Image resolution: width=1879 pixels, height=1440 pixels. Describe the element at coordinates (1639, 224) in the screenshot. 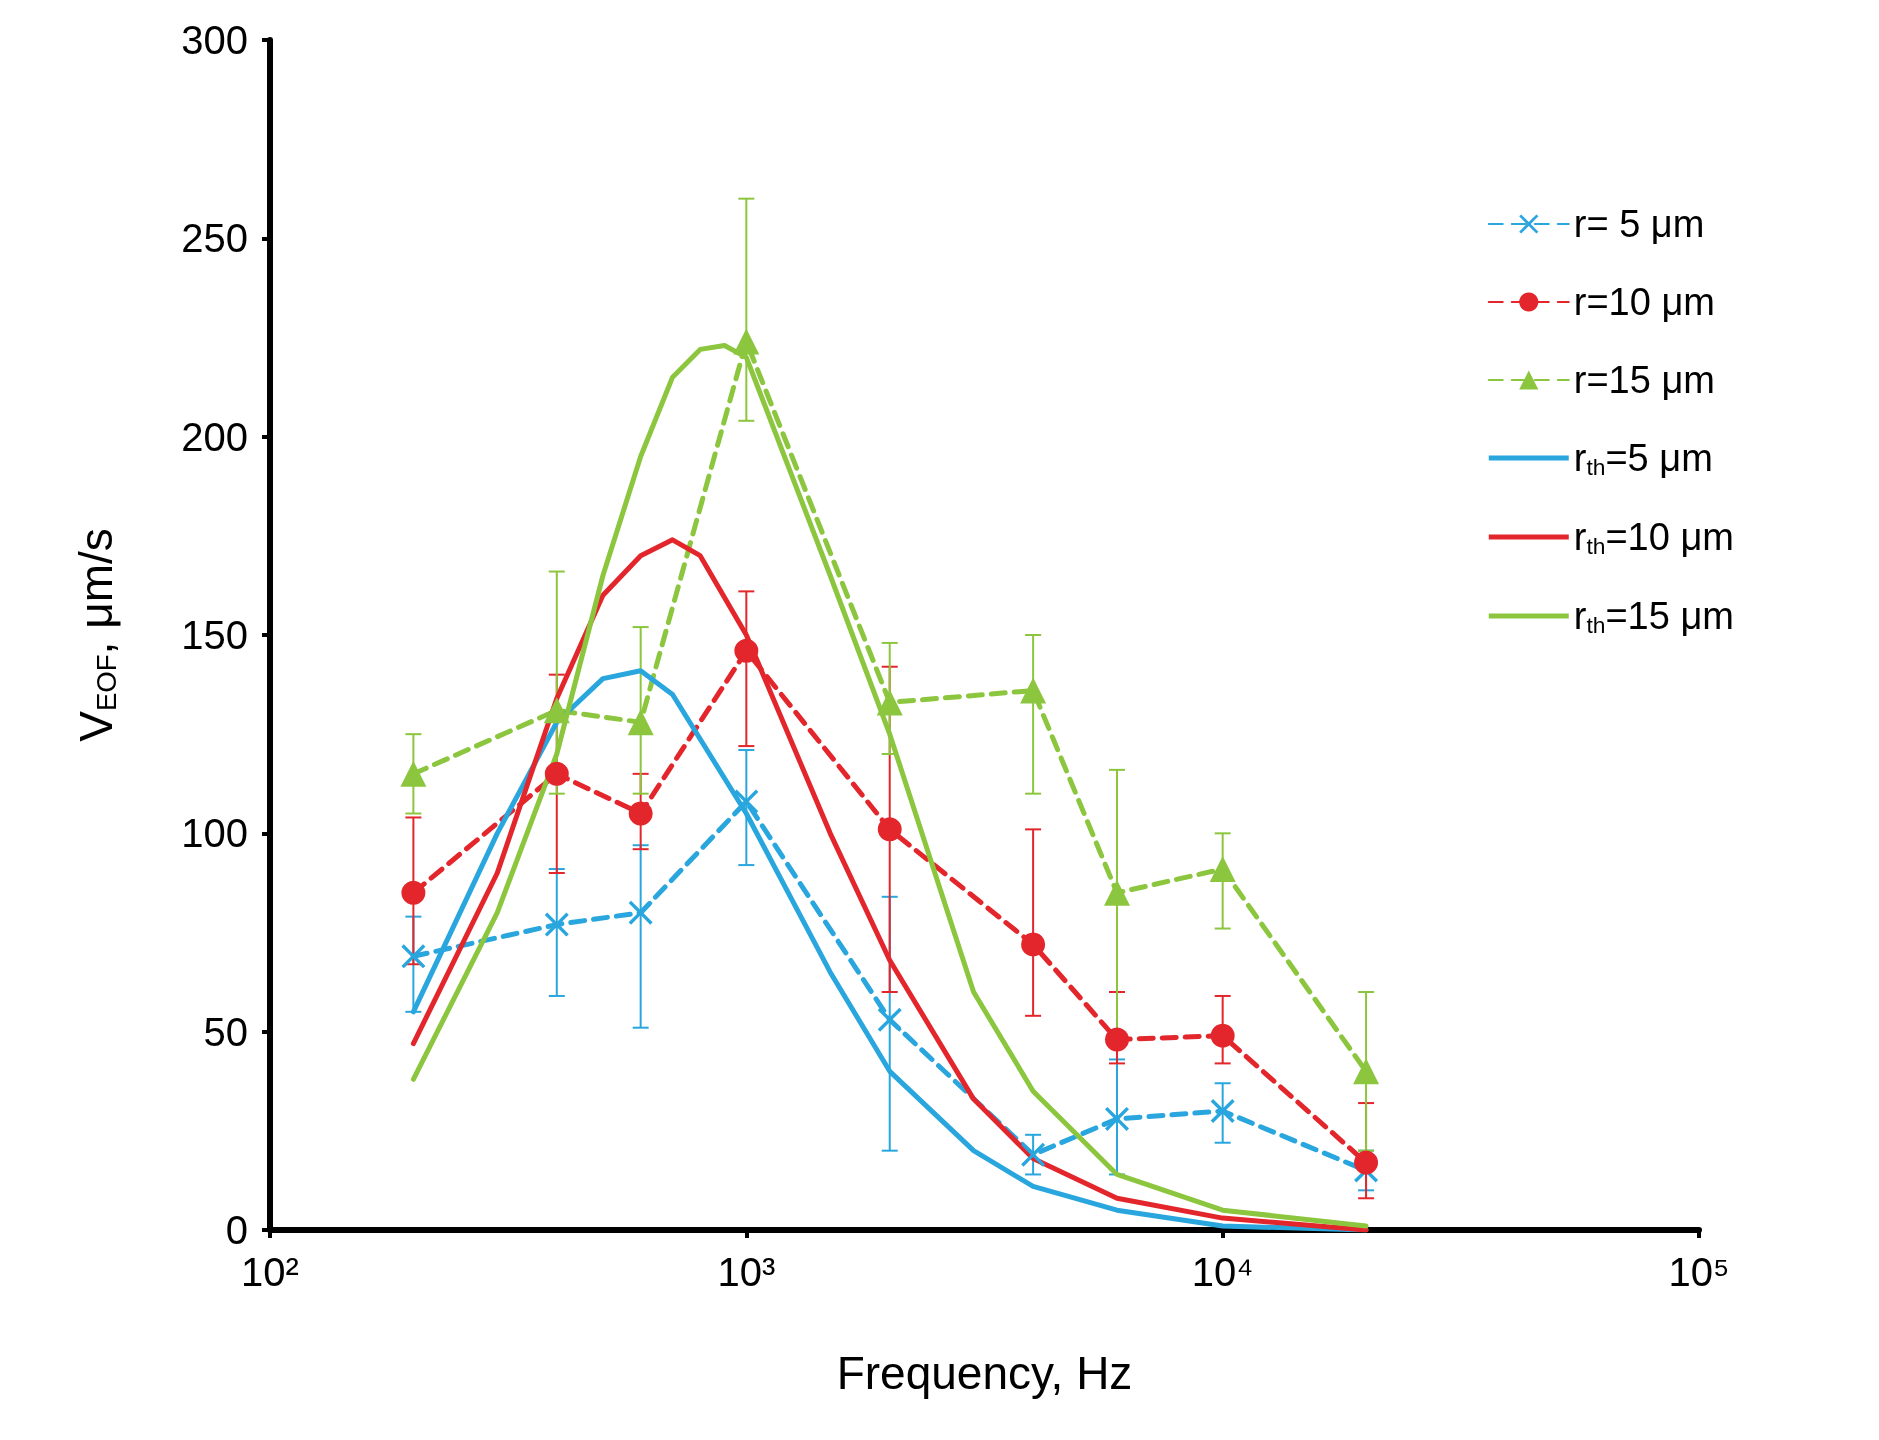

I see `legend-label: r= 5 μm` at that location.